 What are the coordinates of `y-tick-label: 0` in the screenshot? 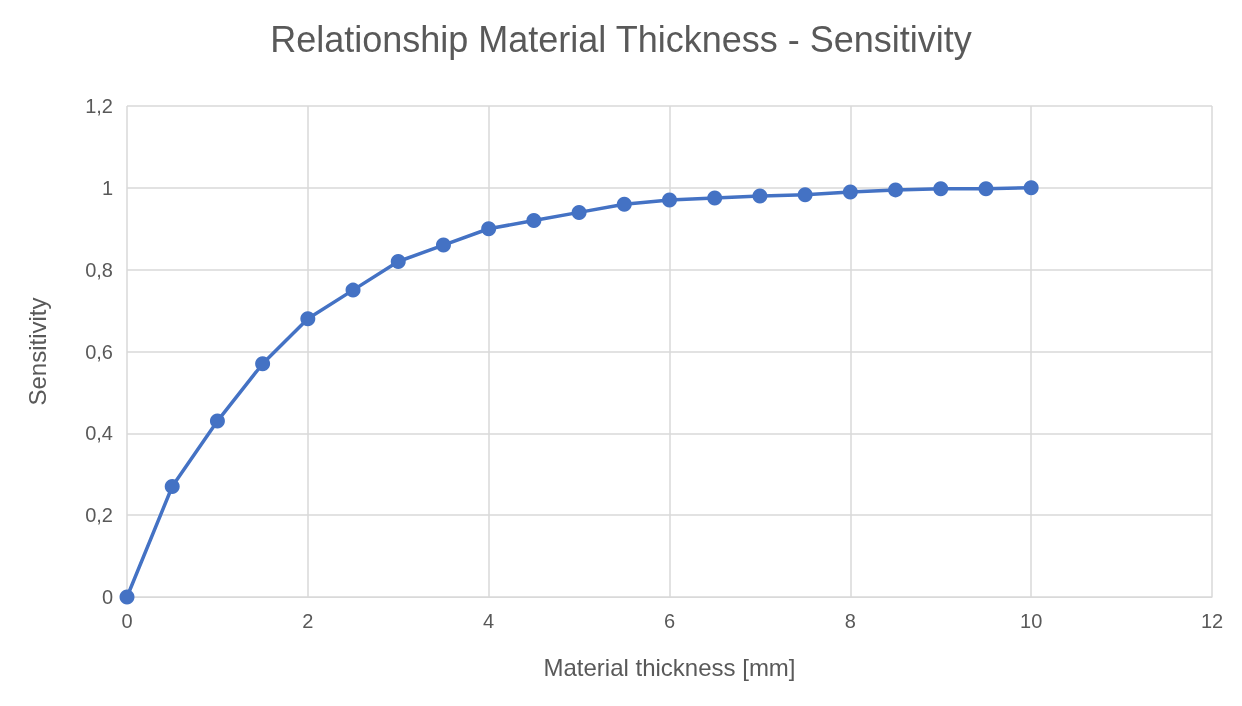 It's located at (107, 597).